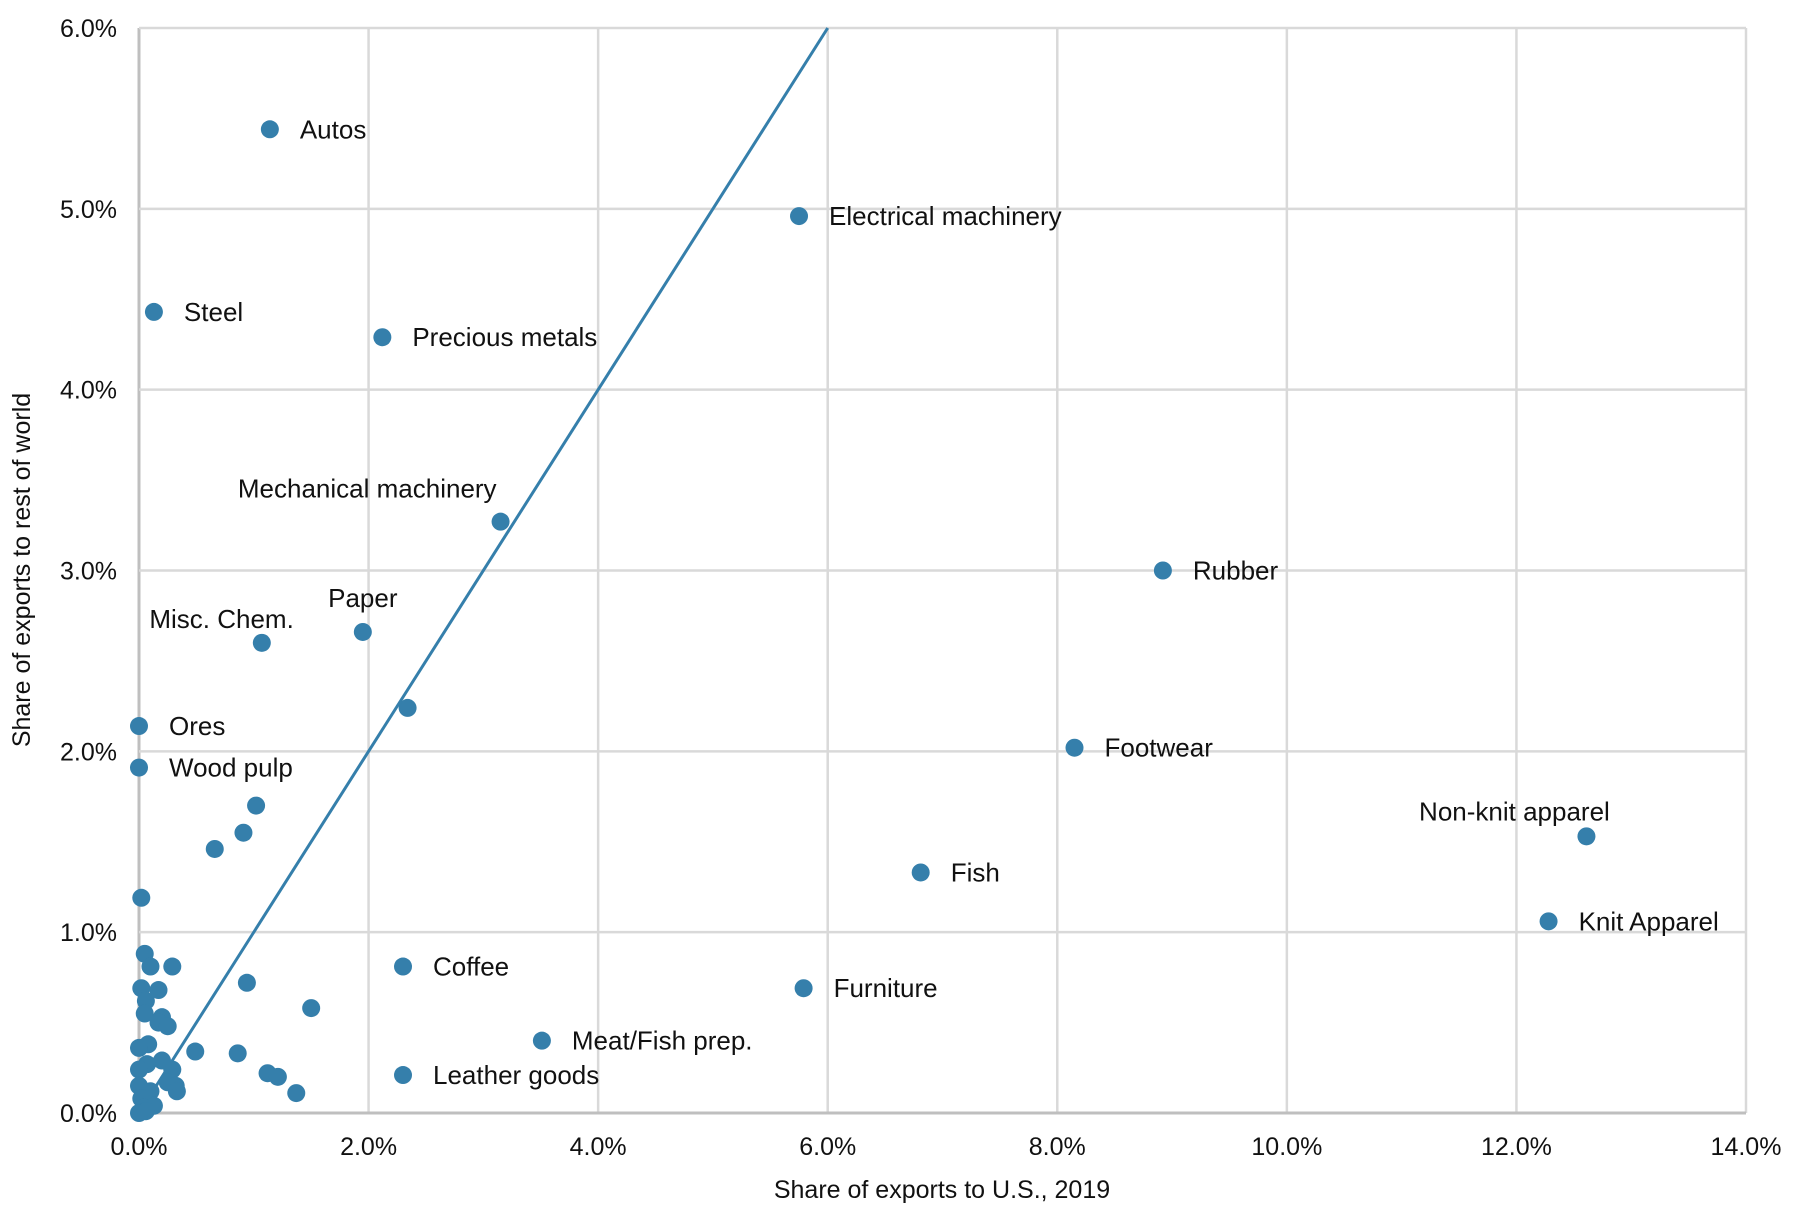 The width and height of the screenshot is (1806, 1210). What do you see at coordinates (221, 619) in the screenshot?
I see `point-label: Misc. Chem.` at bounding box center [221, 619].